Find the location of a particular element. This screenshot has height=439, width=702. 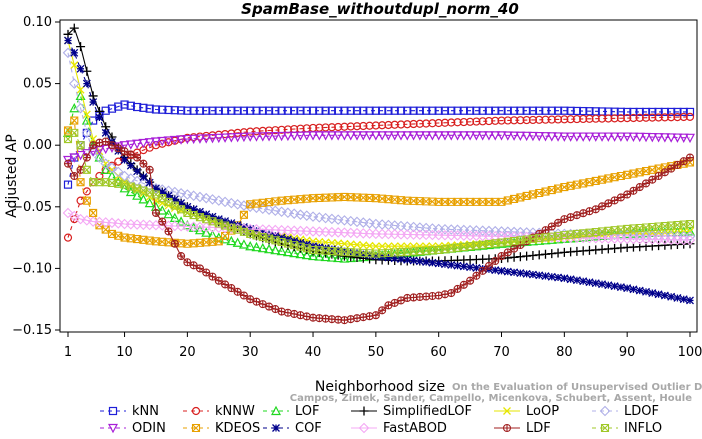

legend-item-knnw: kNNW is located at coordinates (219, 411).